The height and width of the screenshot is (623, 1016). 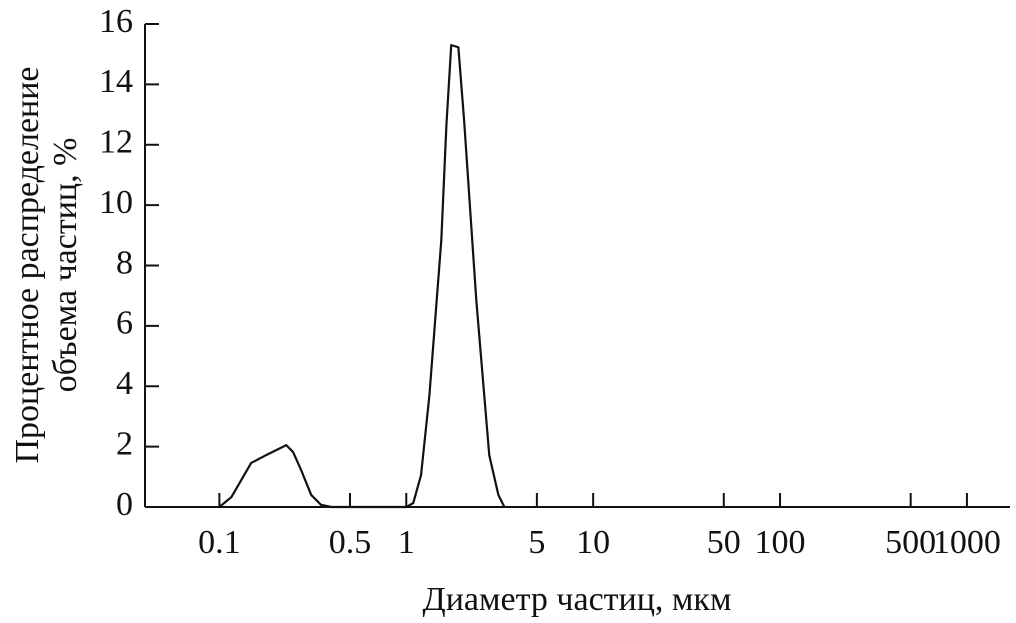 What do you see at coordinates (406, 542) in the screenshot?
I see `x-tick-label: 1` at bounding box center [406, 542].